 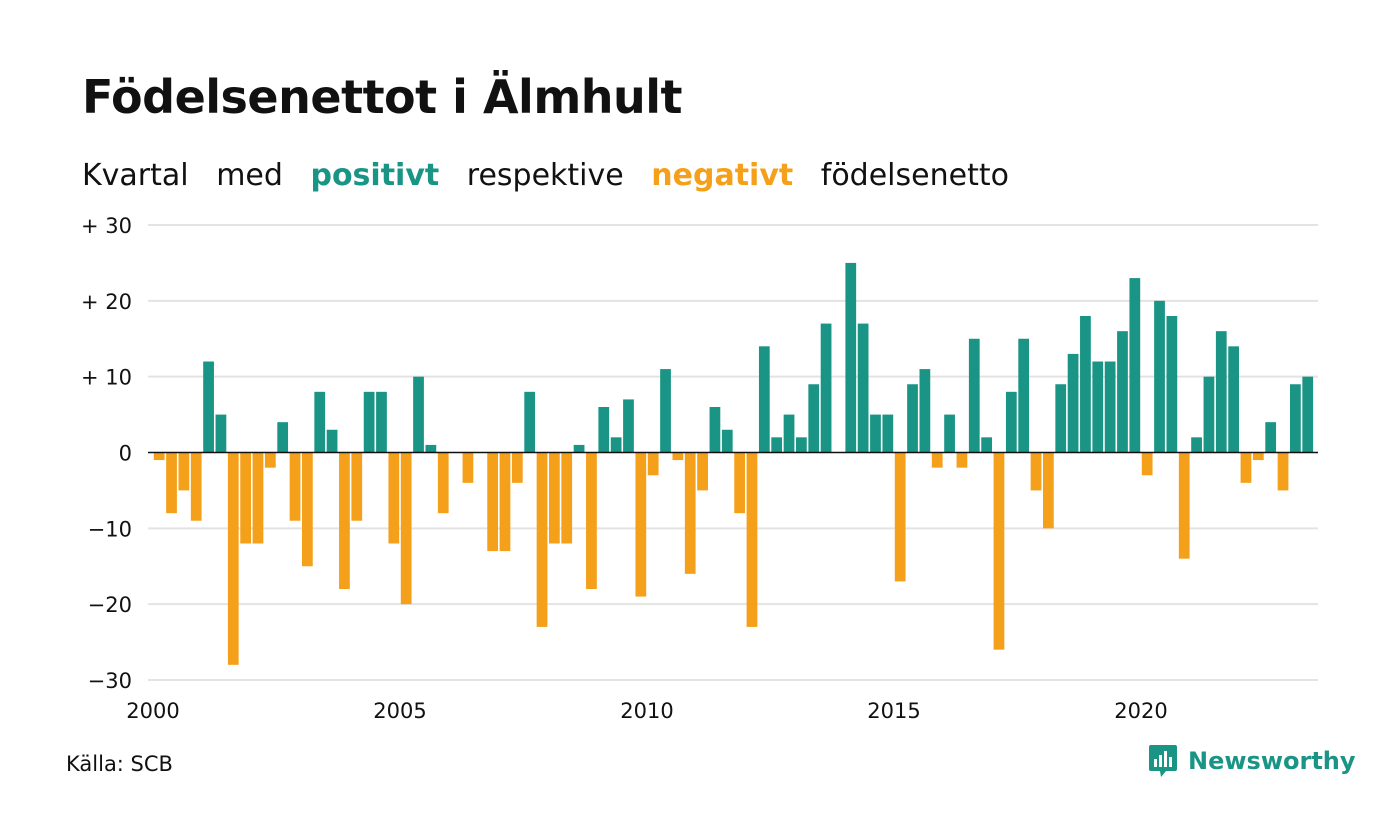 I want to click on newsworthy-logo-icon, so click(x=1163, y=761).